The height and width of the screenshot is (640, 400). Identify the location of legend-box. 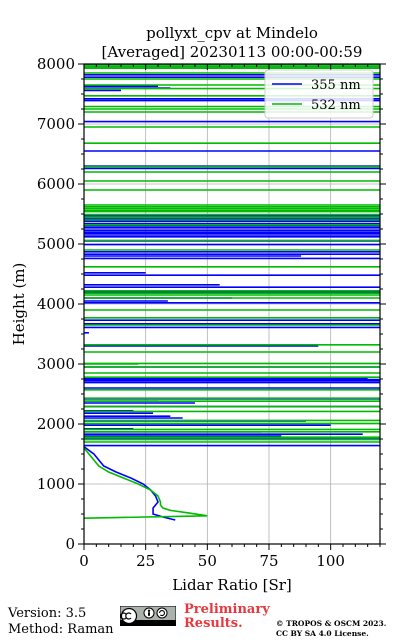
(319, 94).